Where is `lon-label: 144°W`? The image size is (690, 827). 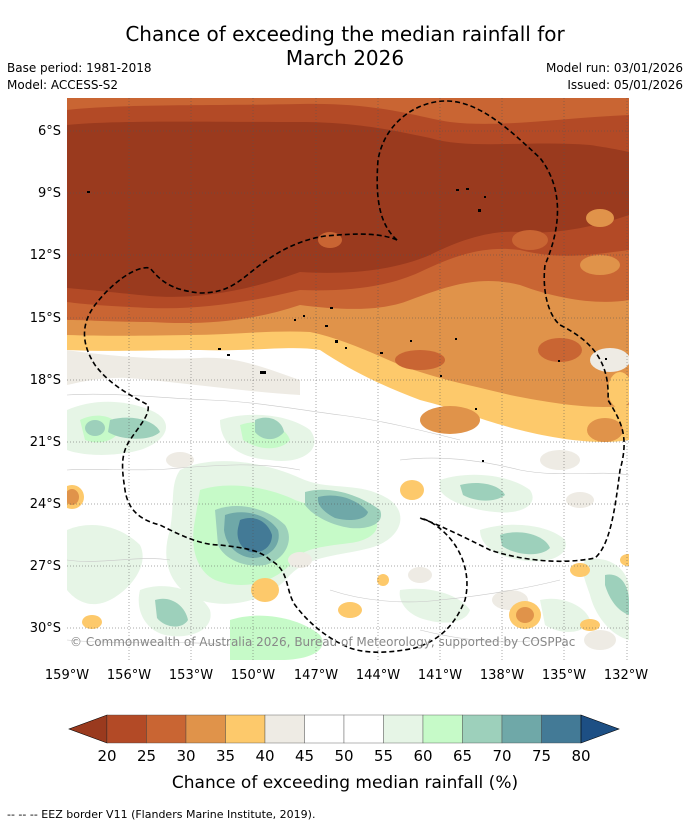 lon-label: 144°W is located at coordinates (378, 675).